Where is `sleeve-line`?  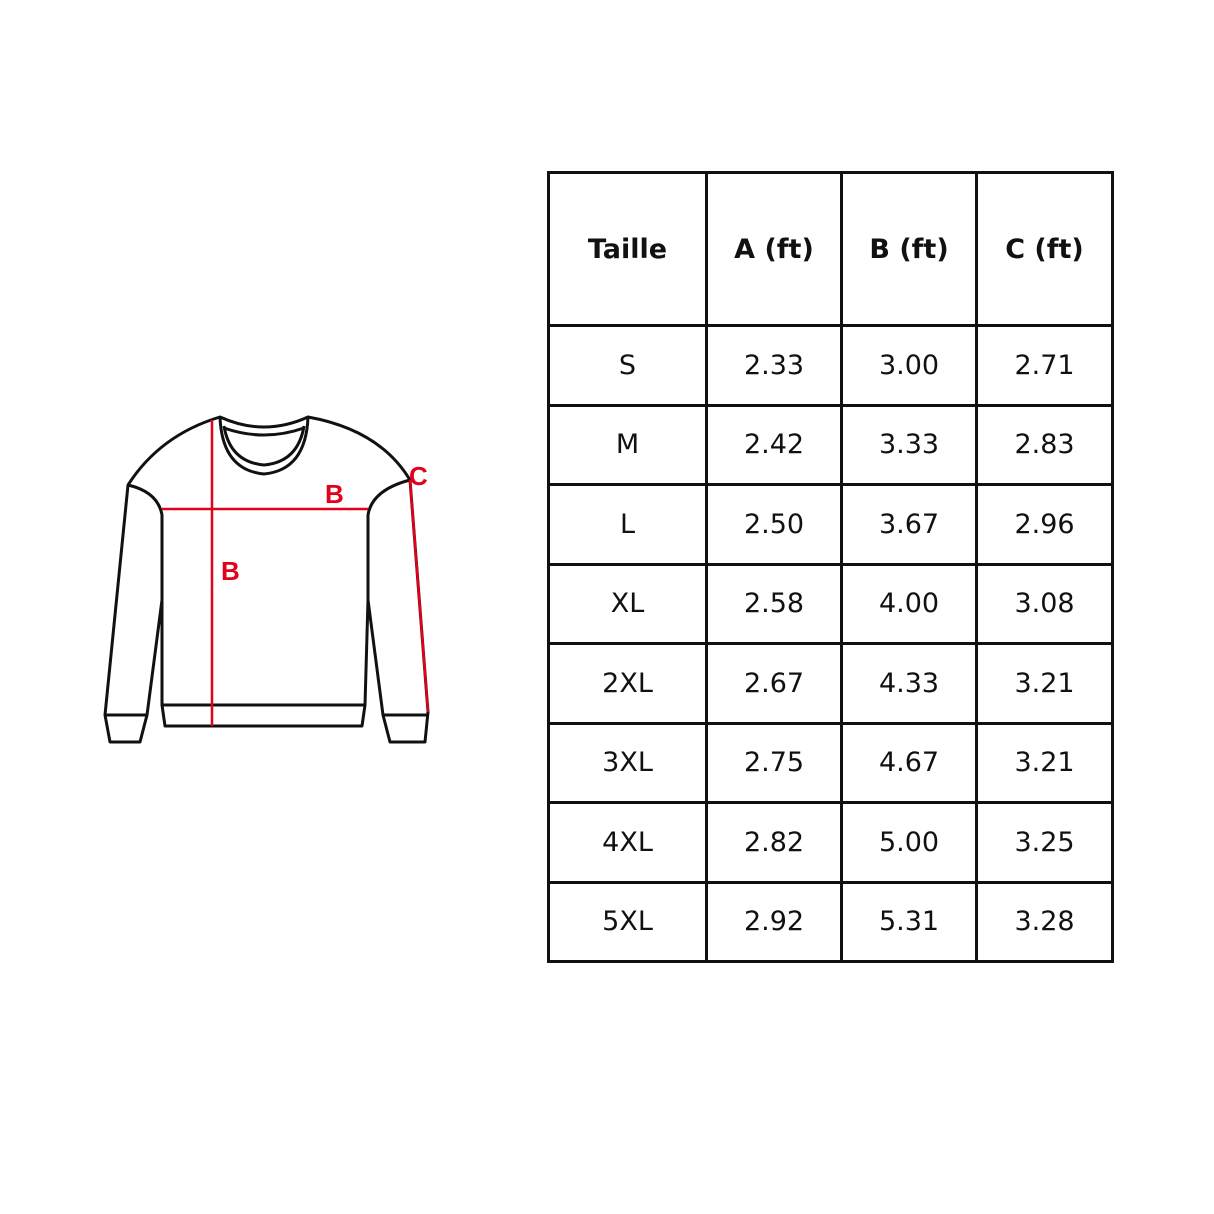 sleeve-line is located at coordinates (419, 596).